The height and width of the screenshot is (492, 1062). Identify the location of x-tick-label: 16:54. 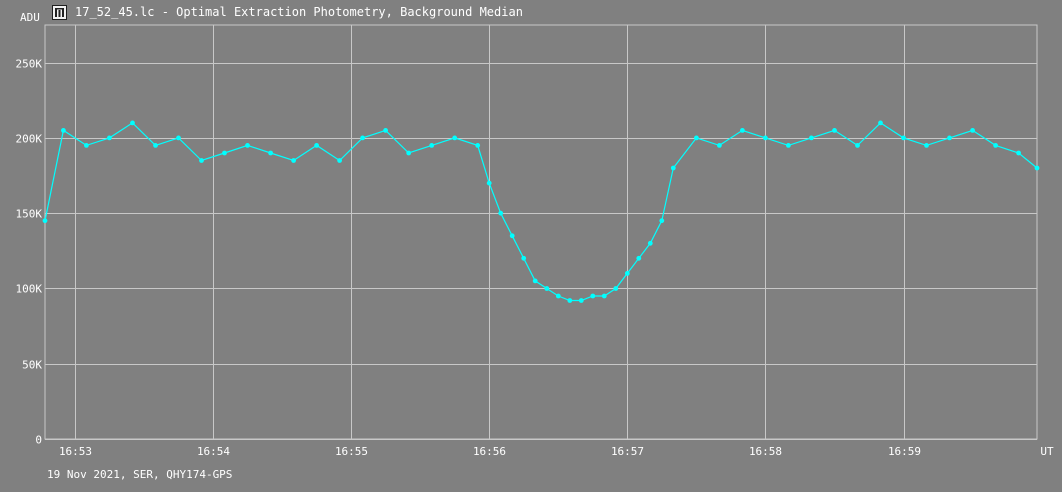
(213, 451).